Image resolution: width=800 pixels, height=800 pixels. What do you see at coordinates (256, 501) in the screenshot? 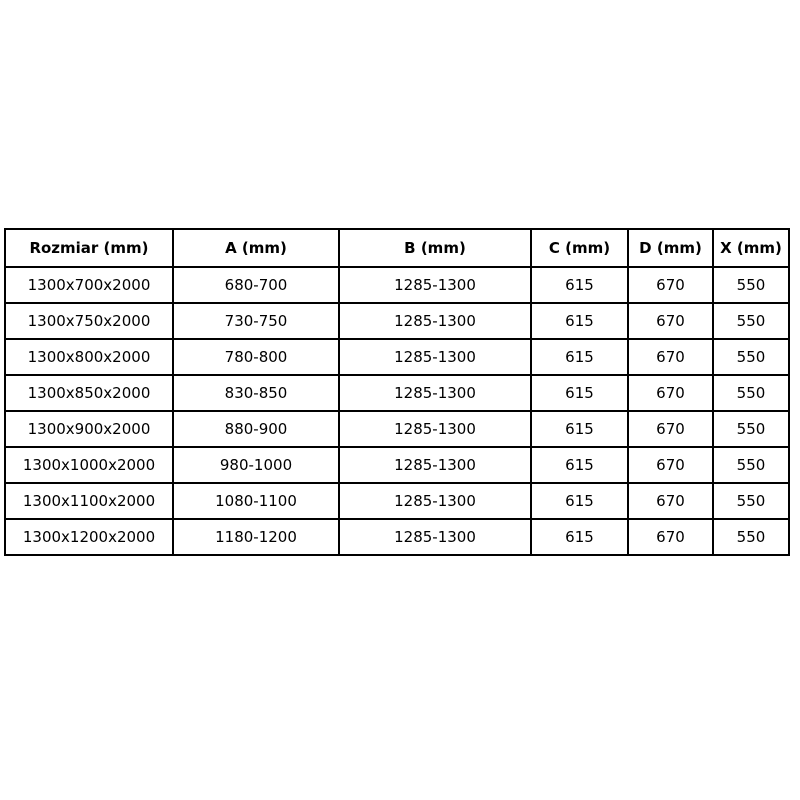
I see `table-cell: 1080-1100` at bounding box center [256, 501].